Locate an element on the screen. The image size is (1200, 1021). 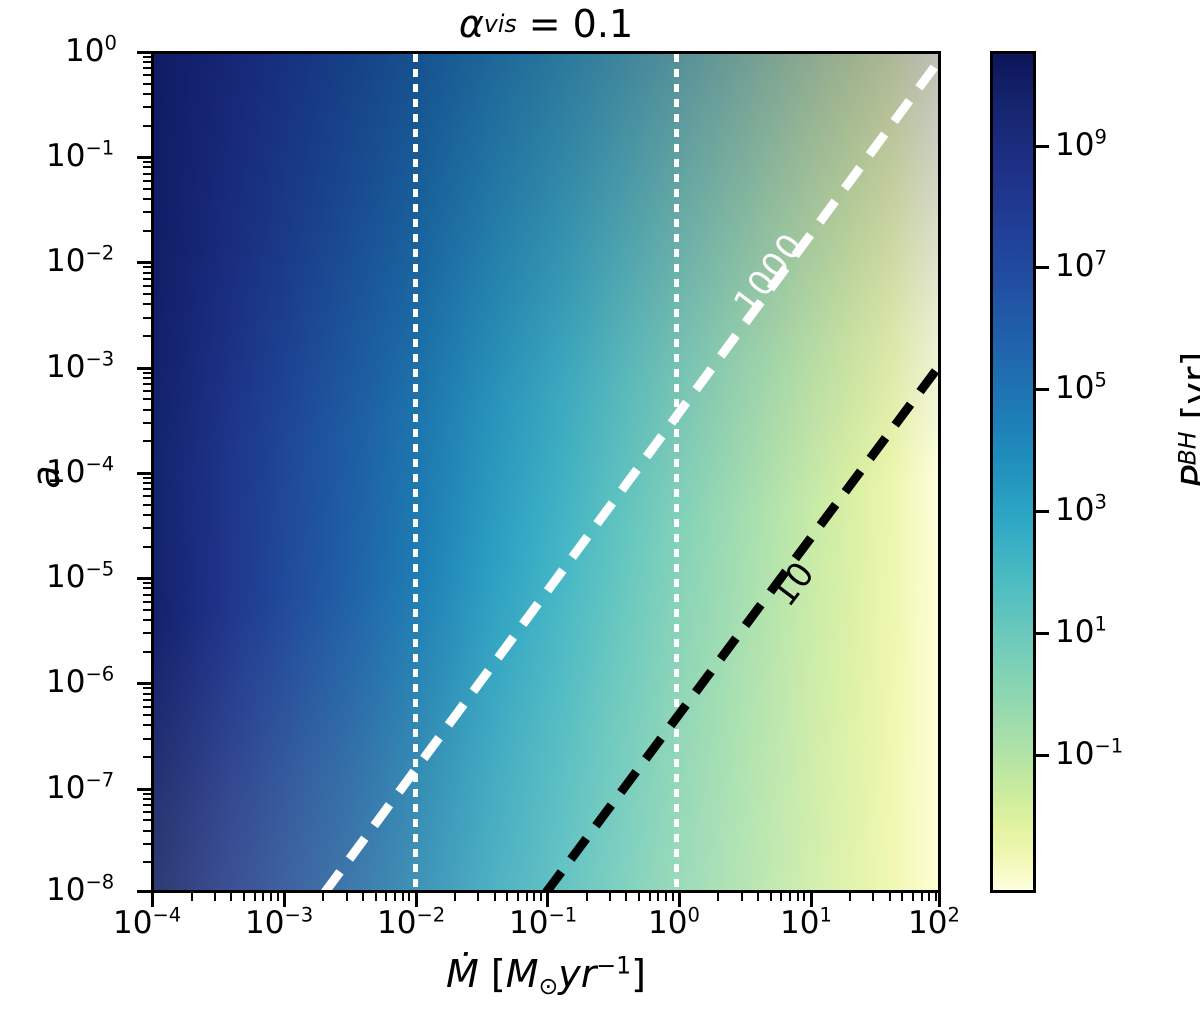
ctick-label-0: 10⁹ is located at coordinates (1081, 144).